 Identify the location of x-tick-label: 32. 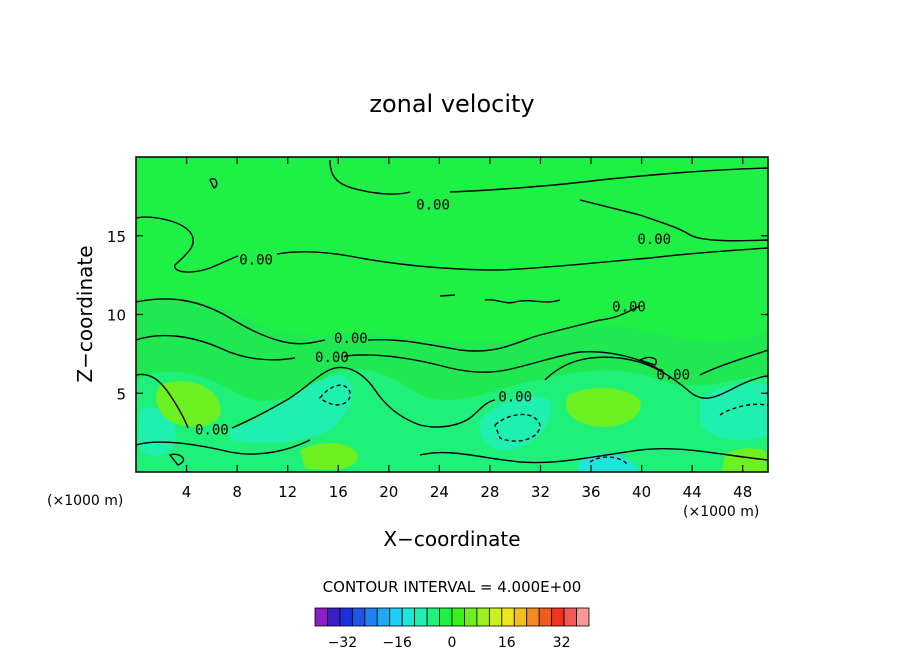
(540, 492).